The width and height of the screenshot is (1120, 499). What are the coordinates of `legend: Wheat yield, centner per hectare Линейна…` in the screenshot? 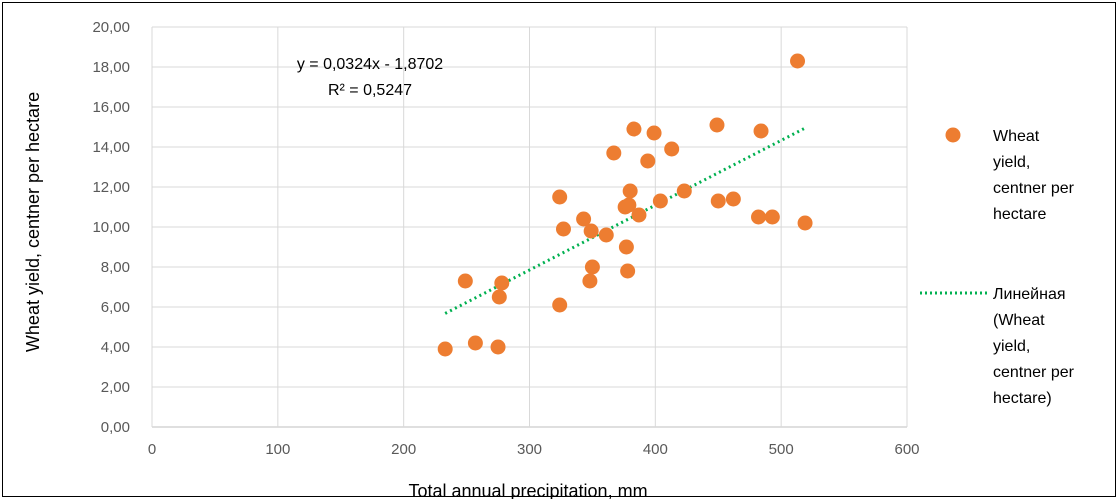 It's located at (999, 267).